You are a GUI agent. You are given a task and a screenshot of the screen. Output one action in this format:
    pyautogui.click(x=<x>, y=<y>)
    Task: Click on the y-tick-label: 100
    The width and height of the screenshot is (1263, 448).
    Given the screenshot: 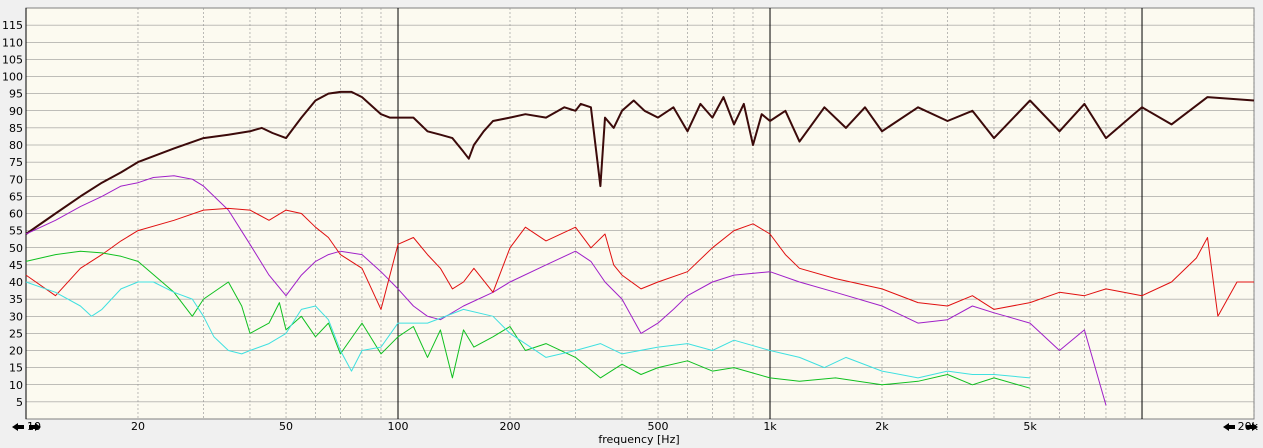 What is the action you would take?
    pyautogui.click(x=12, y=77)
    